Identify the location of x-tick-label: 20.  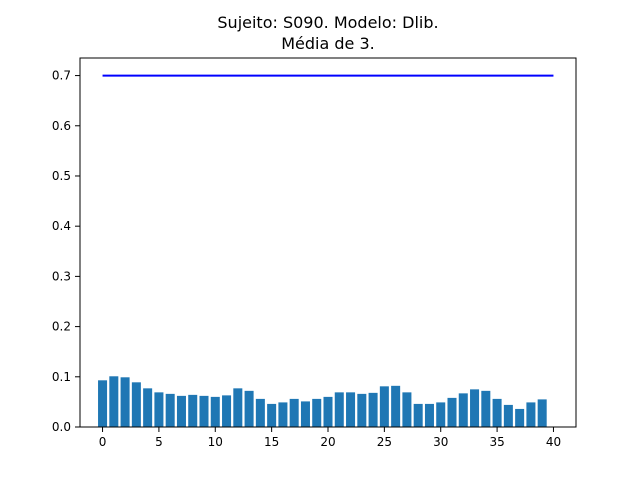
(327, 442).